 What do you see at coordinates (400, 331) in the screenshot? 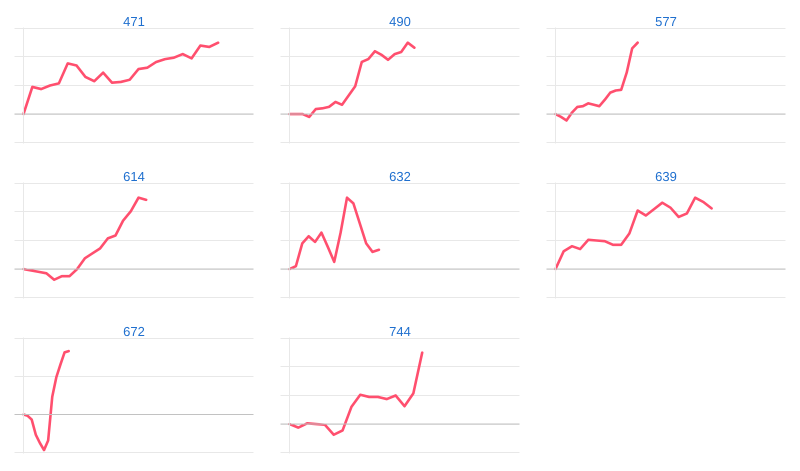
I see `chart-title: 744` at bounding box center [400, 331].